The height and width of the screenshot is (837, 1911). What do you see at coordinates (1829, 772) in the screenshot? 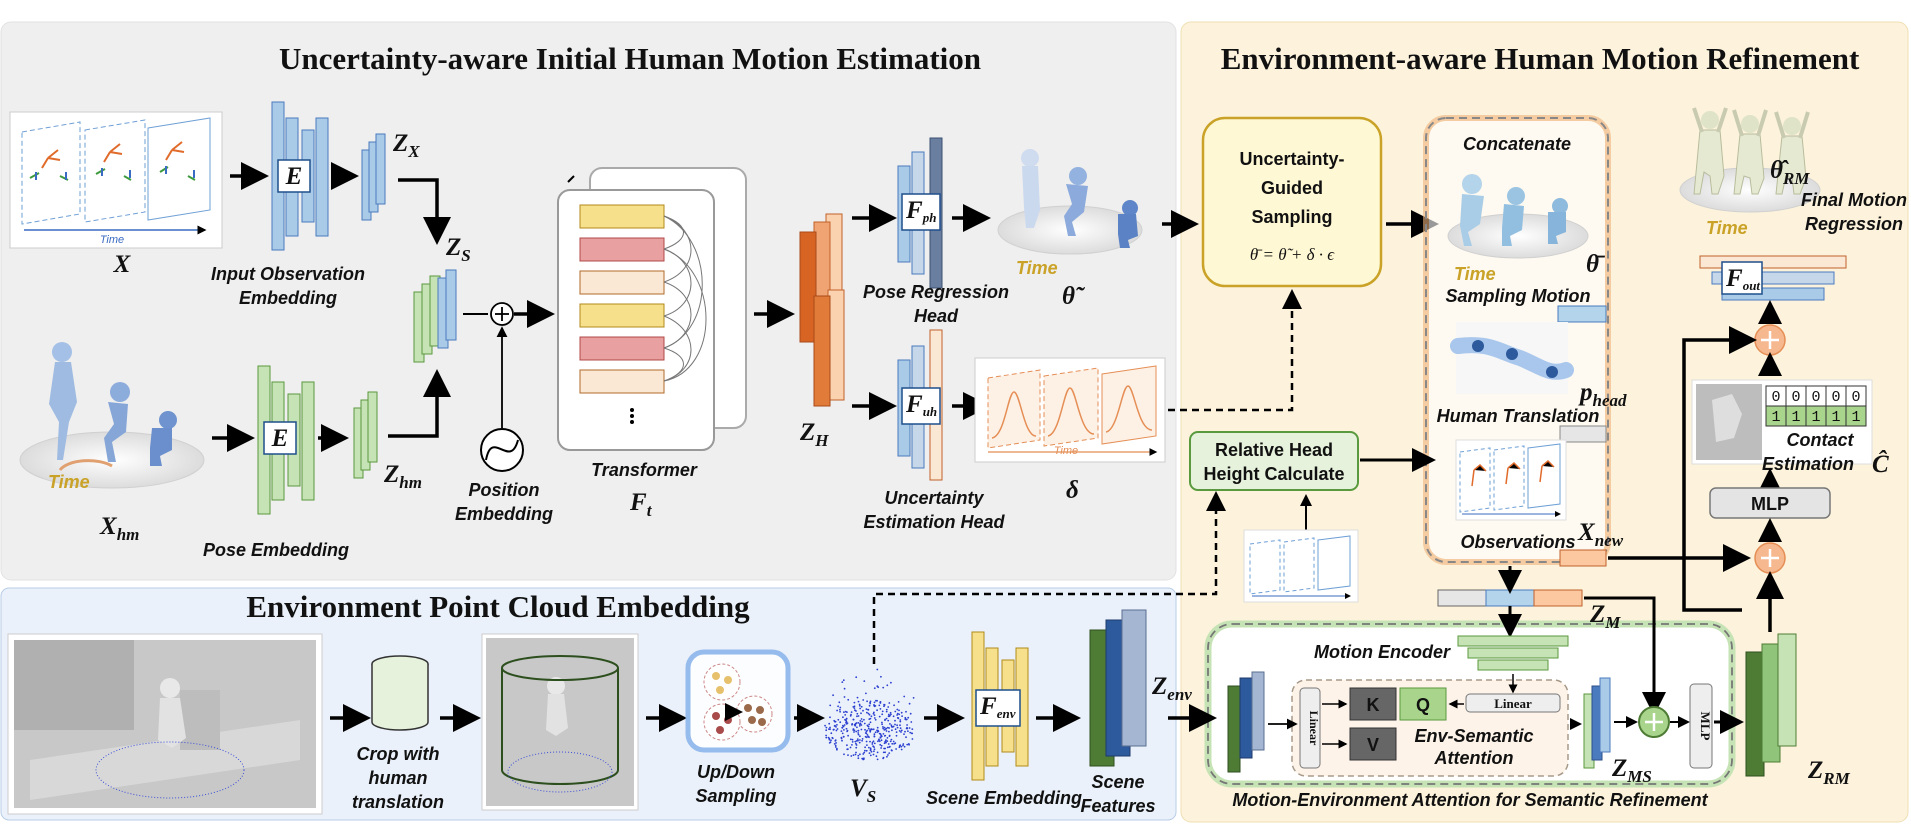
I see `symbol-zrm: ZRM` at bounding box center [1829, 772].